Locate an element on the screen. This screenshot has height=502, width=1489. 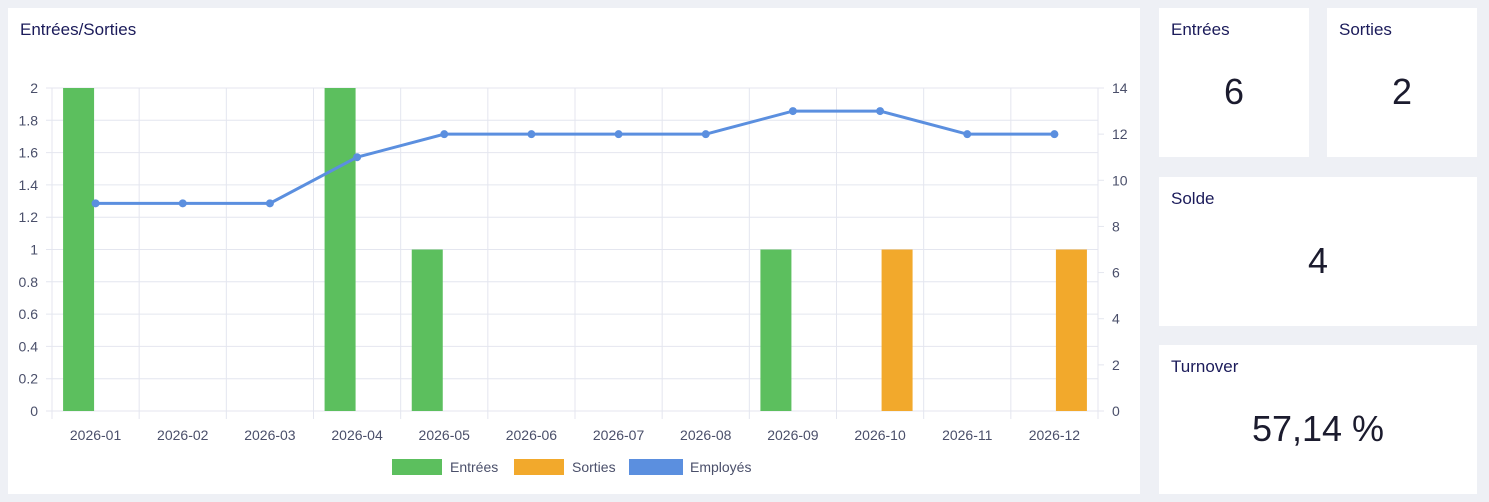
kpi-sorties-card: Sorties 2 is located at coordinates (1402, 82).